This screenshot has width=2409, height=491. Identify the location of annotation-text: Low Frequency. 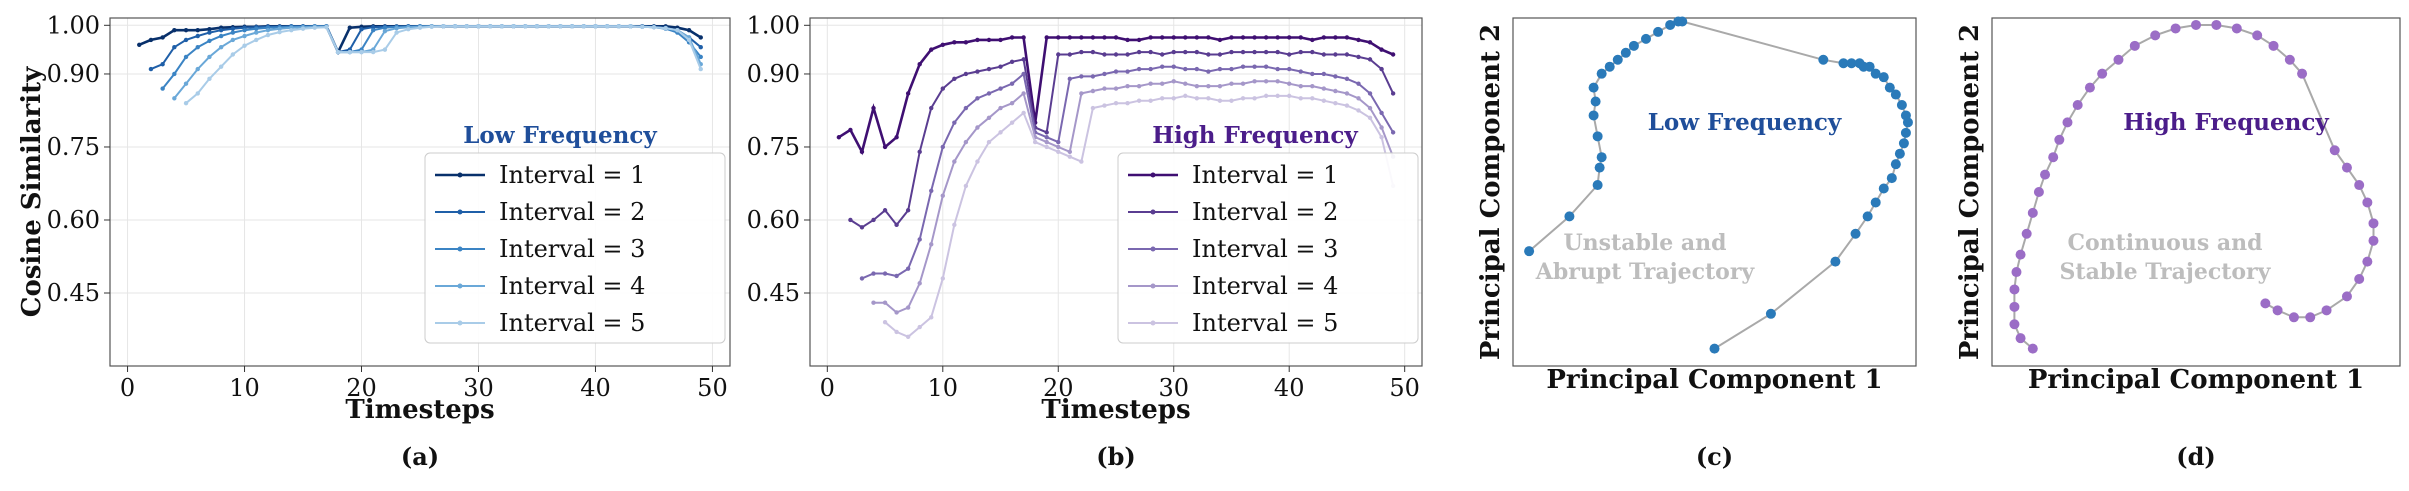
(560, 135).